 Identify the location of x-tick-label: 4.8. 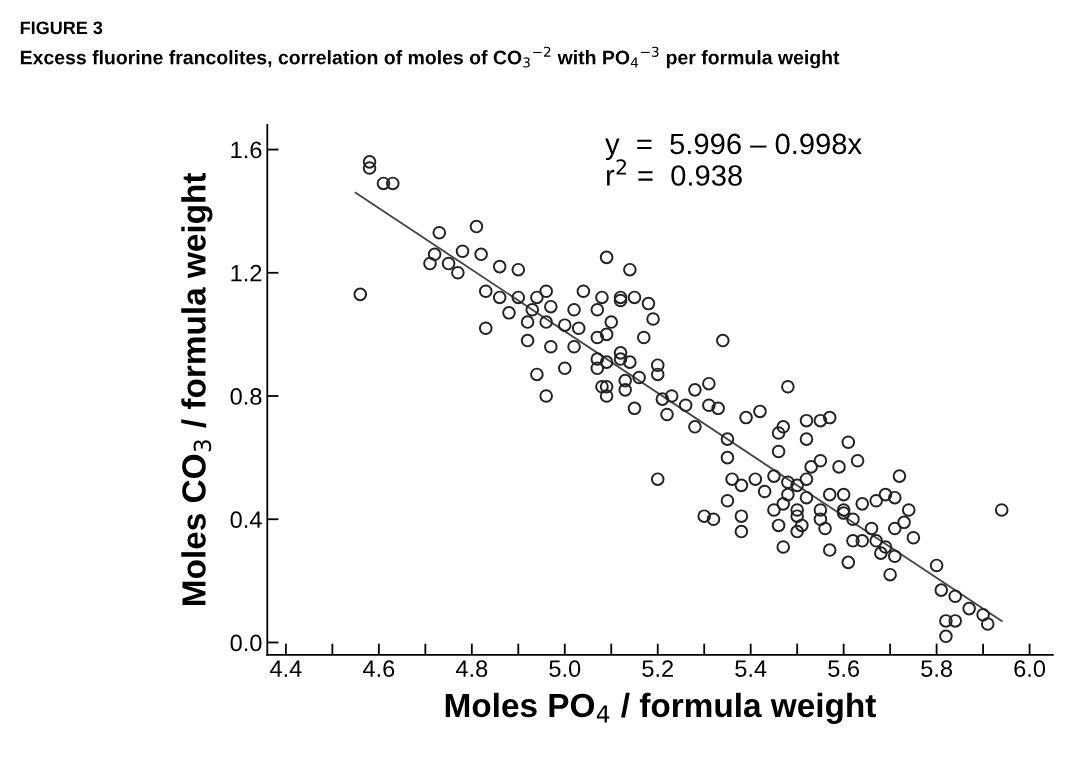
(471, 669).